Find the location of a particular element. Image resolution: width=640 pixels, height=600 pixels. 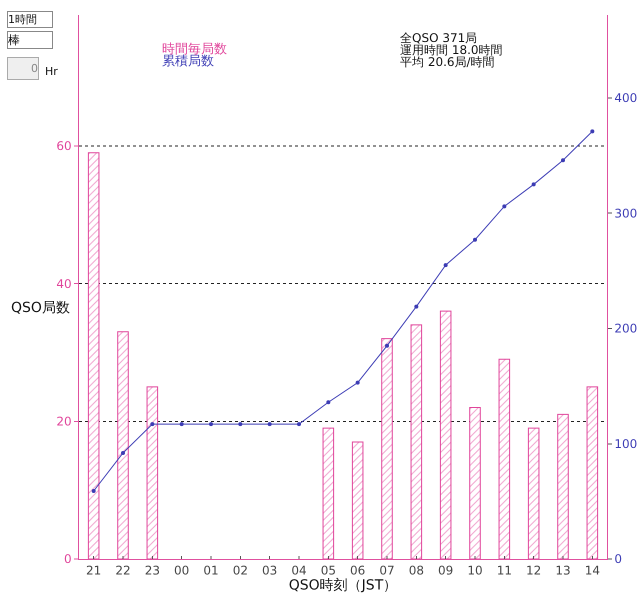

text: 1時間 is located at coordinates (22, 19).